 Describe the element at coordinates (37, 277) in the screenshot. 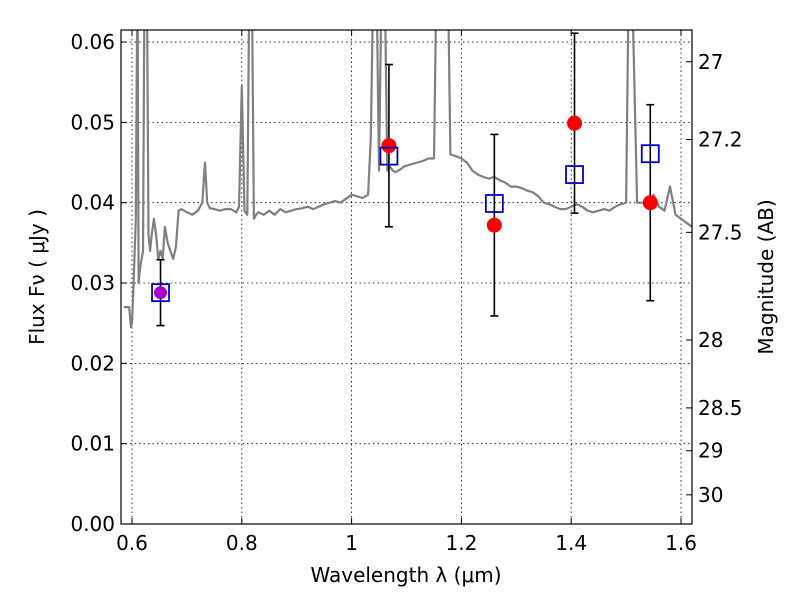

I see `y-axis-label: Flux Fν ( μJy )` at that location.